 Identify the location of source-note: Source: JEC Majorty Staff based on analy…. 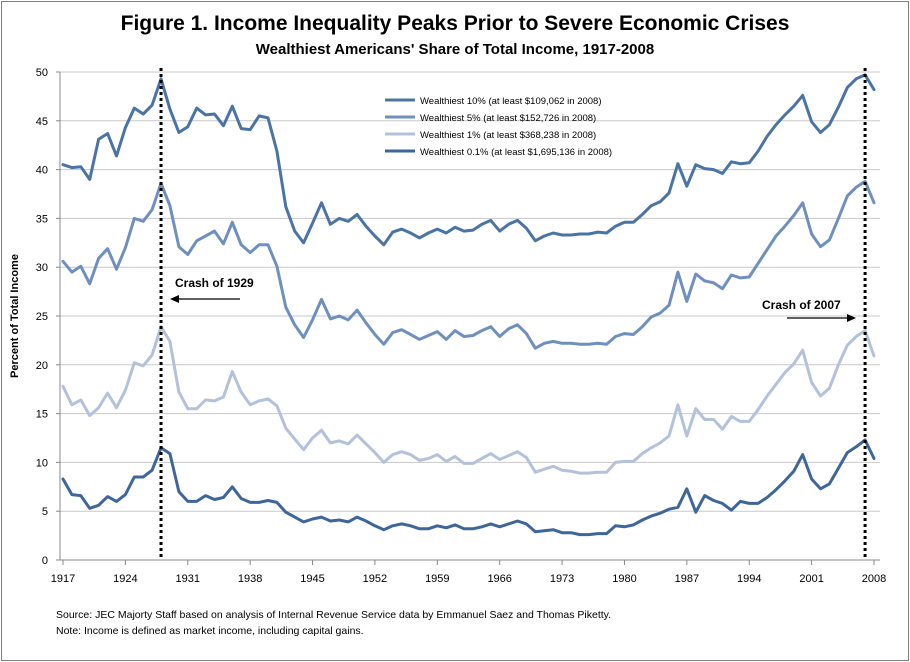
(334, 615).